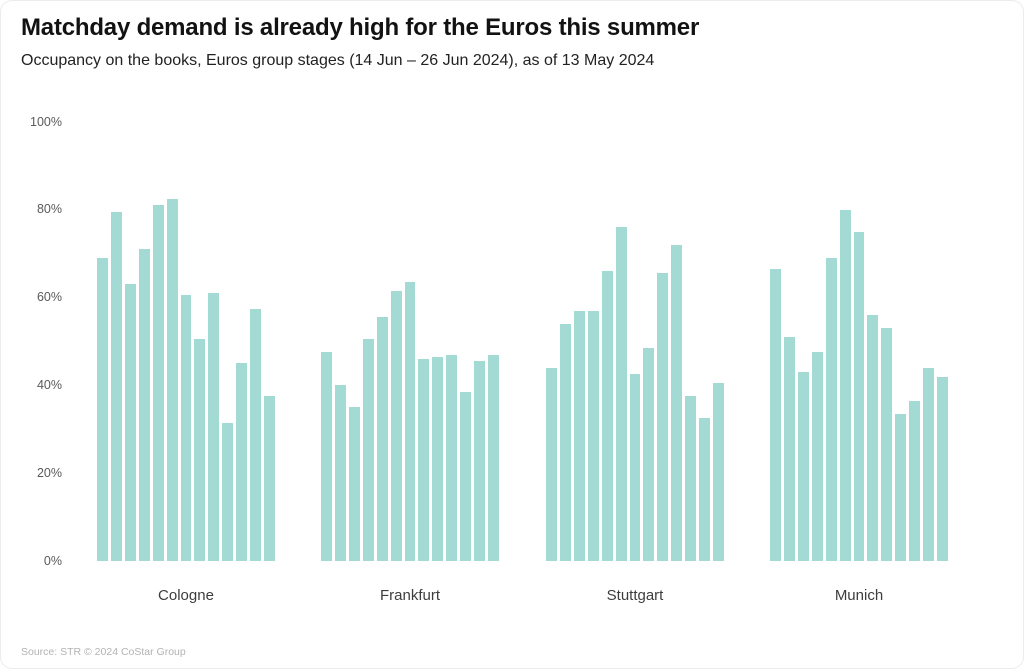 This screenshot has height=669, width=1024. I want to click on y-axis-tick-label: 40%, so click(49, 384).